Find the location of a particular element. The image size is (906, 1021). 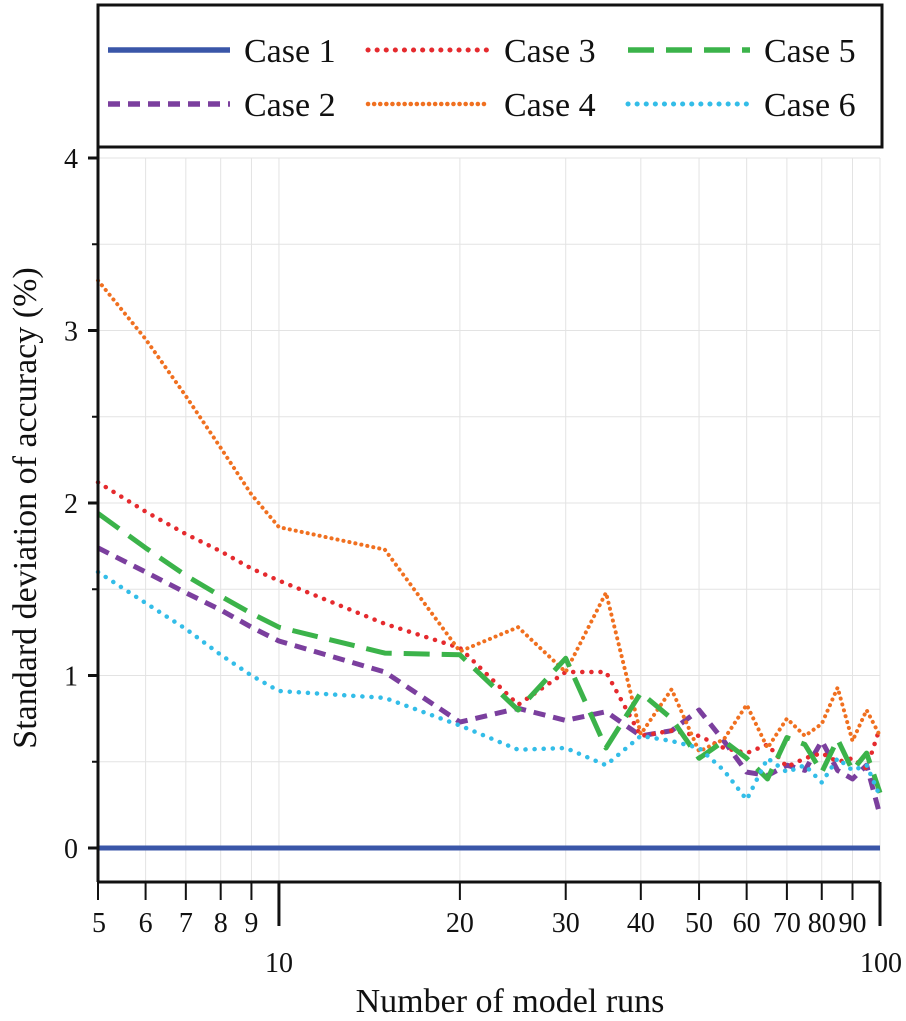

y-tick-label: 4 is located at coordinates (71, 159).